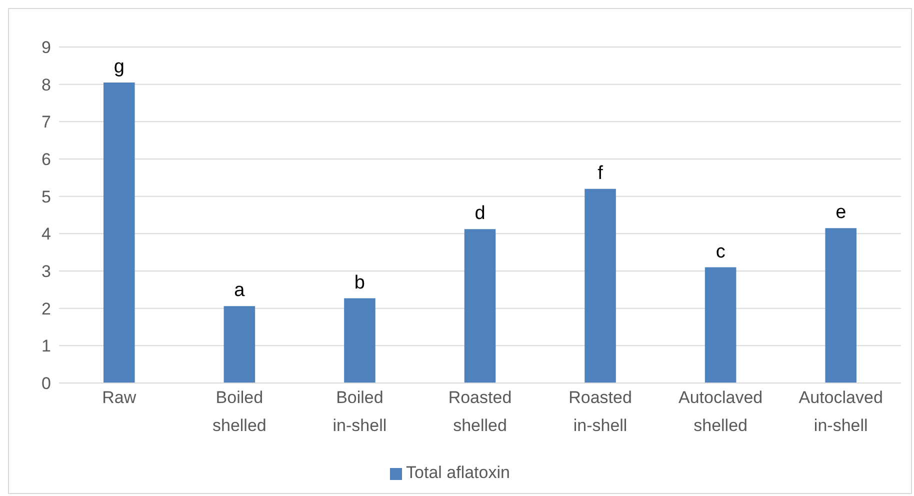  What do you see at coordinates (360, 283) in the screenshot?
I see `data-label: b` at bounding box center [360, 283].